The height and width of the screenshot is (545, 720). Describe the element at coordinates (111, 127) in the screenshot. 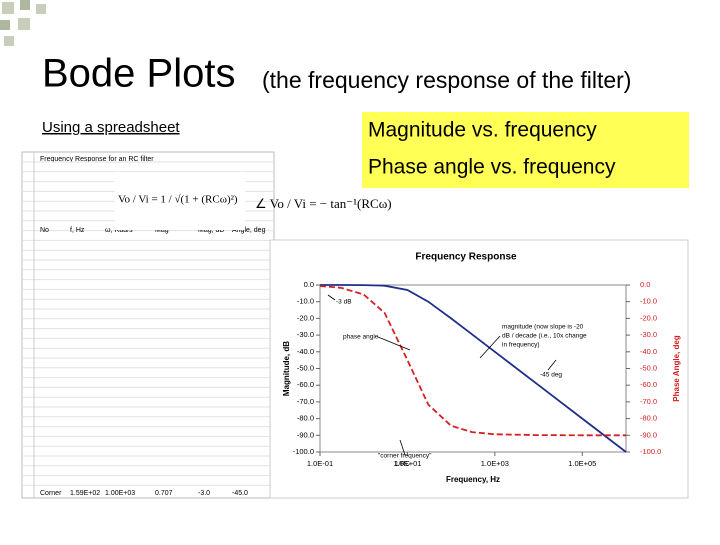

I see `link-text: Using a spreadsheet` at that location.